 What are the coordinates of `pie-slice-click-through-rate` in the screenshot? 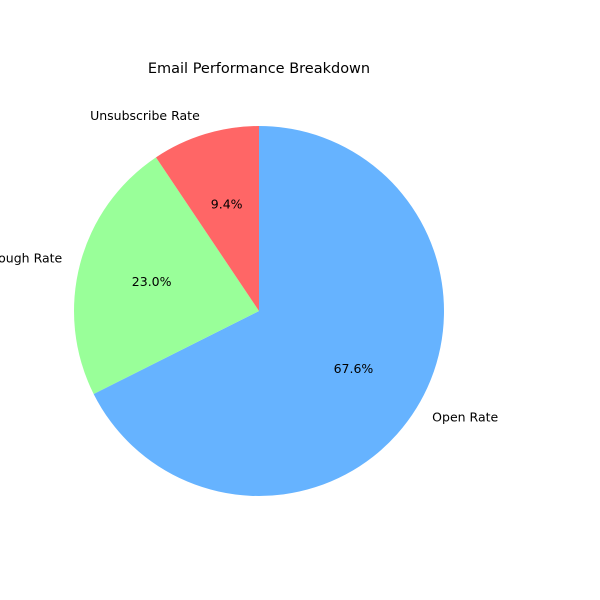 It's located at (166, 275).